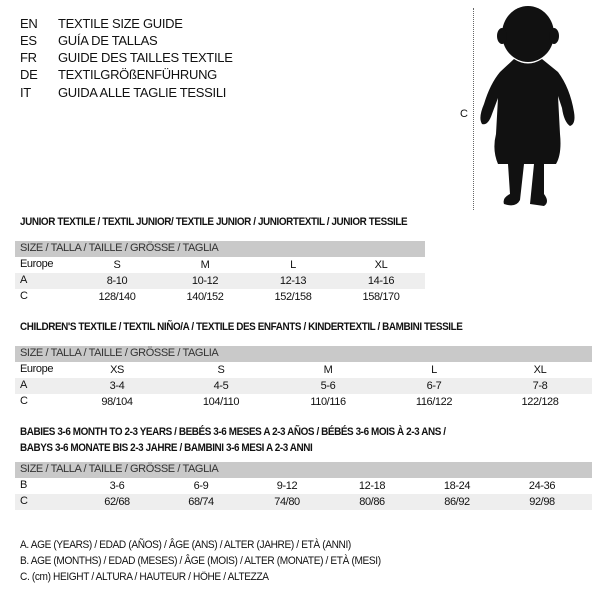  I want to click on table-cell: 7-8, so click(540, 386).